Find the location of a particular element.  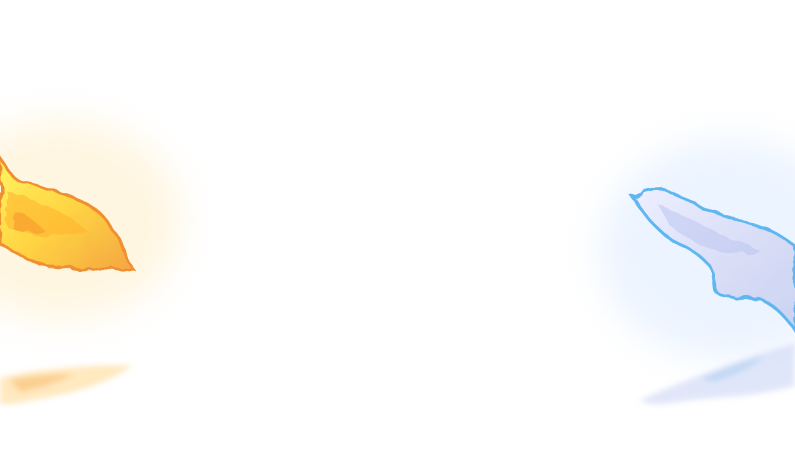

ice-burst is located at coordinates (712, 260).